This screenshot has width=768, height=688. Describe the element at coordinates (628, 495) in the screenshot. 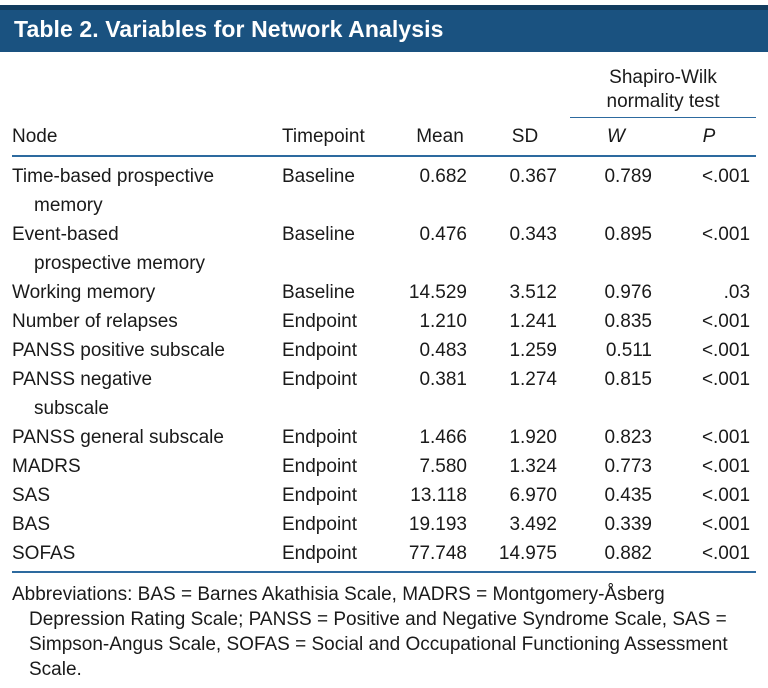

I see `w-cell: 0.435` at that location.